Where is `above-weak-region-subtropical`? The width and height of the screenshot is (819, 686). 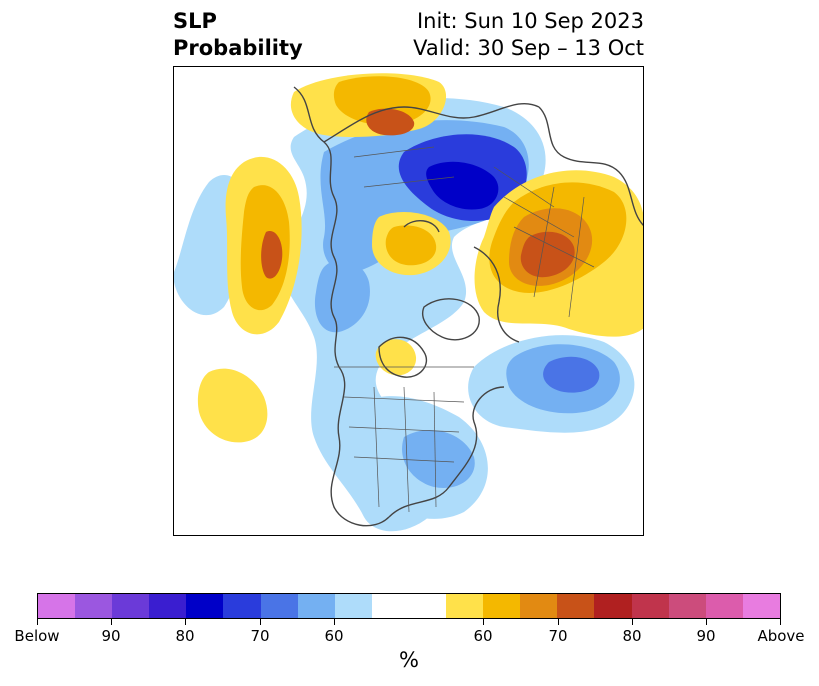
above-weak-region-subtropical is located at coordinates (232, 405).